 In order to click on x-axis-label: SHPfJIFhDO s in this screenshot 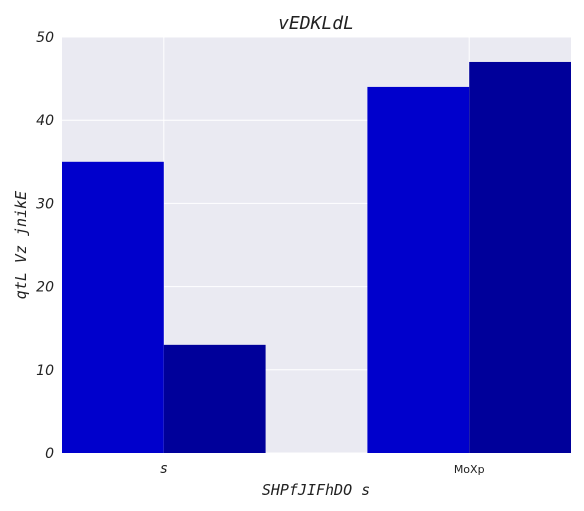, I will do `click(316, 490)`.